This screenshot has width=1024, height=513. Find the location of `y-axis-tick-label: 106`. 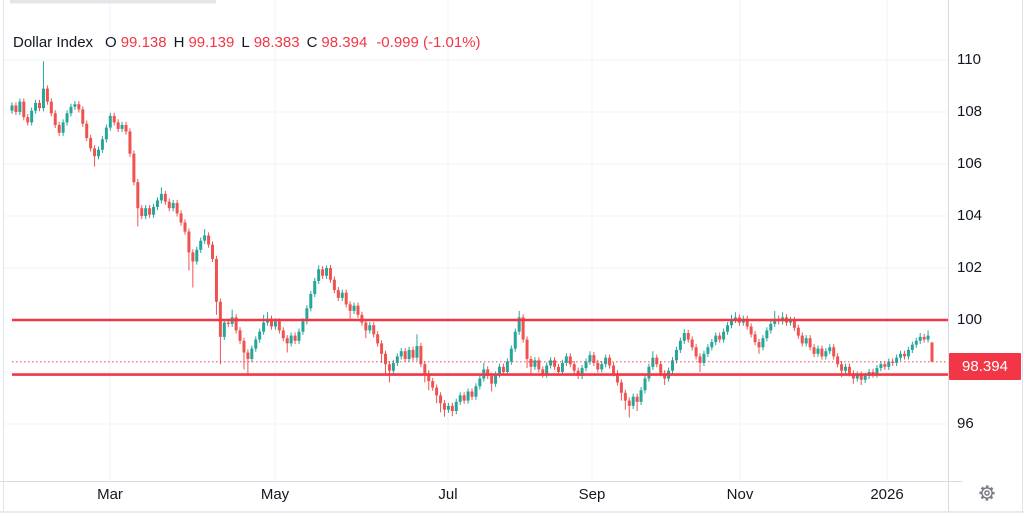

y-axis-tick-label: 106 is located at coordinates (970, 163).